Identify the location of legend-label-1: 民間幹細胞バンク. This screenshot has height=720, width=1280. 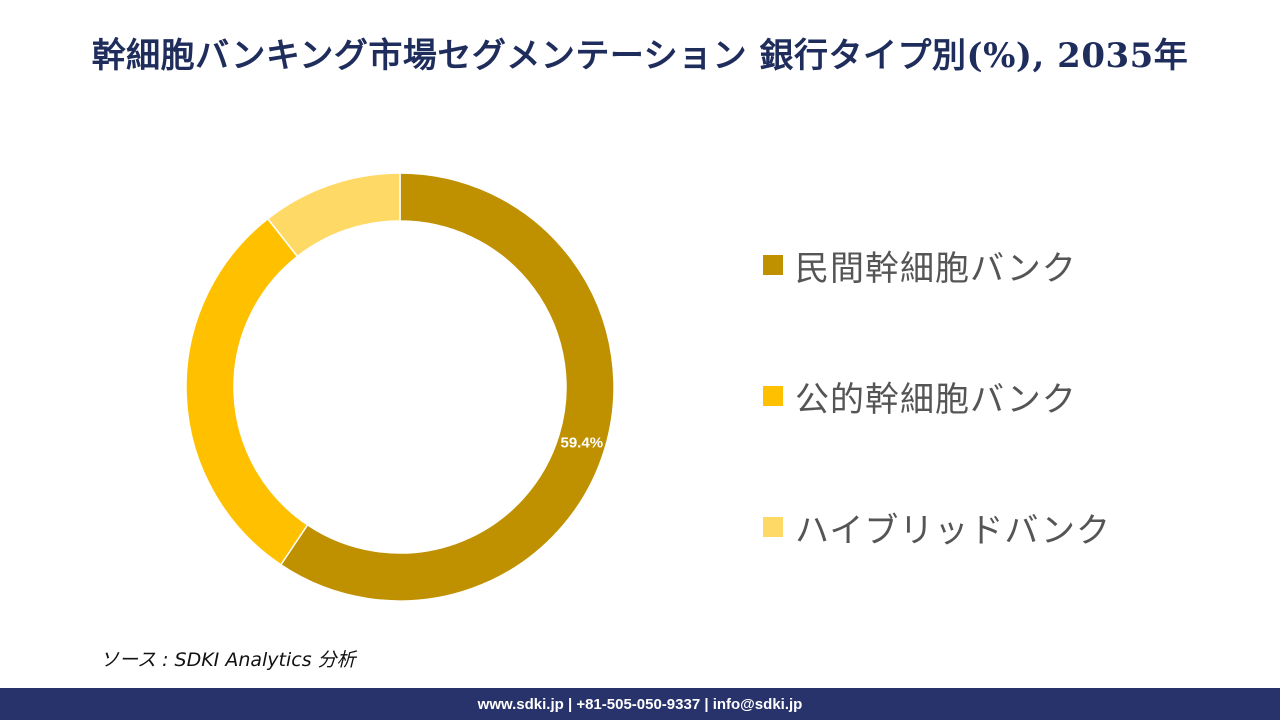
(936, 268).